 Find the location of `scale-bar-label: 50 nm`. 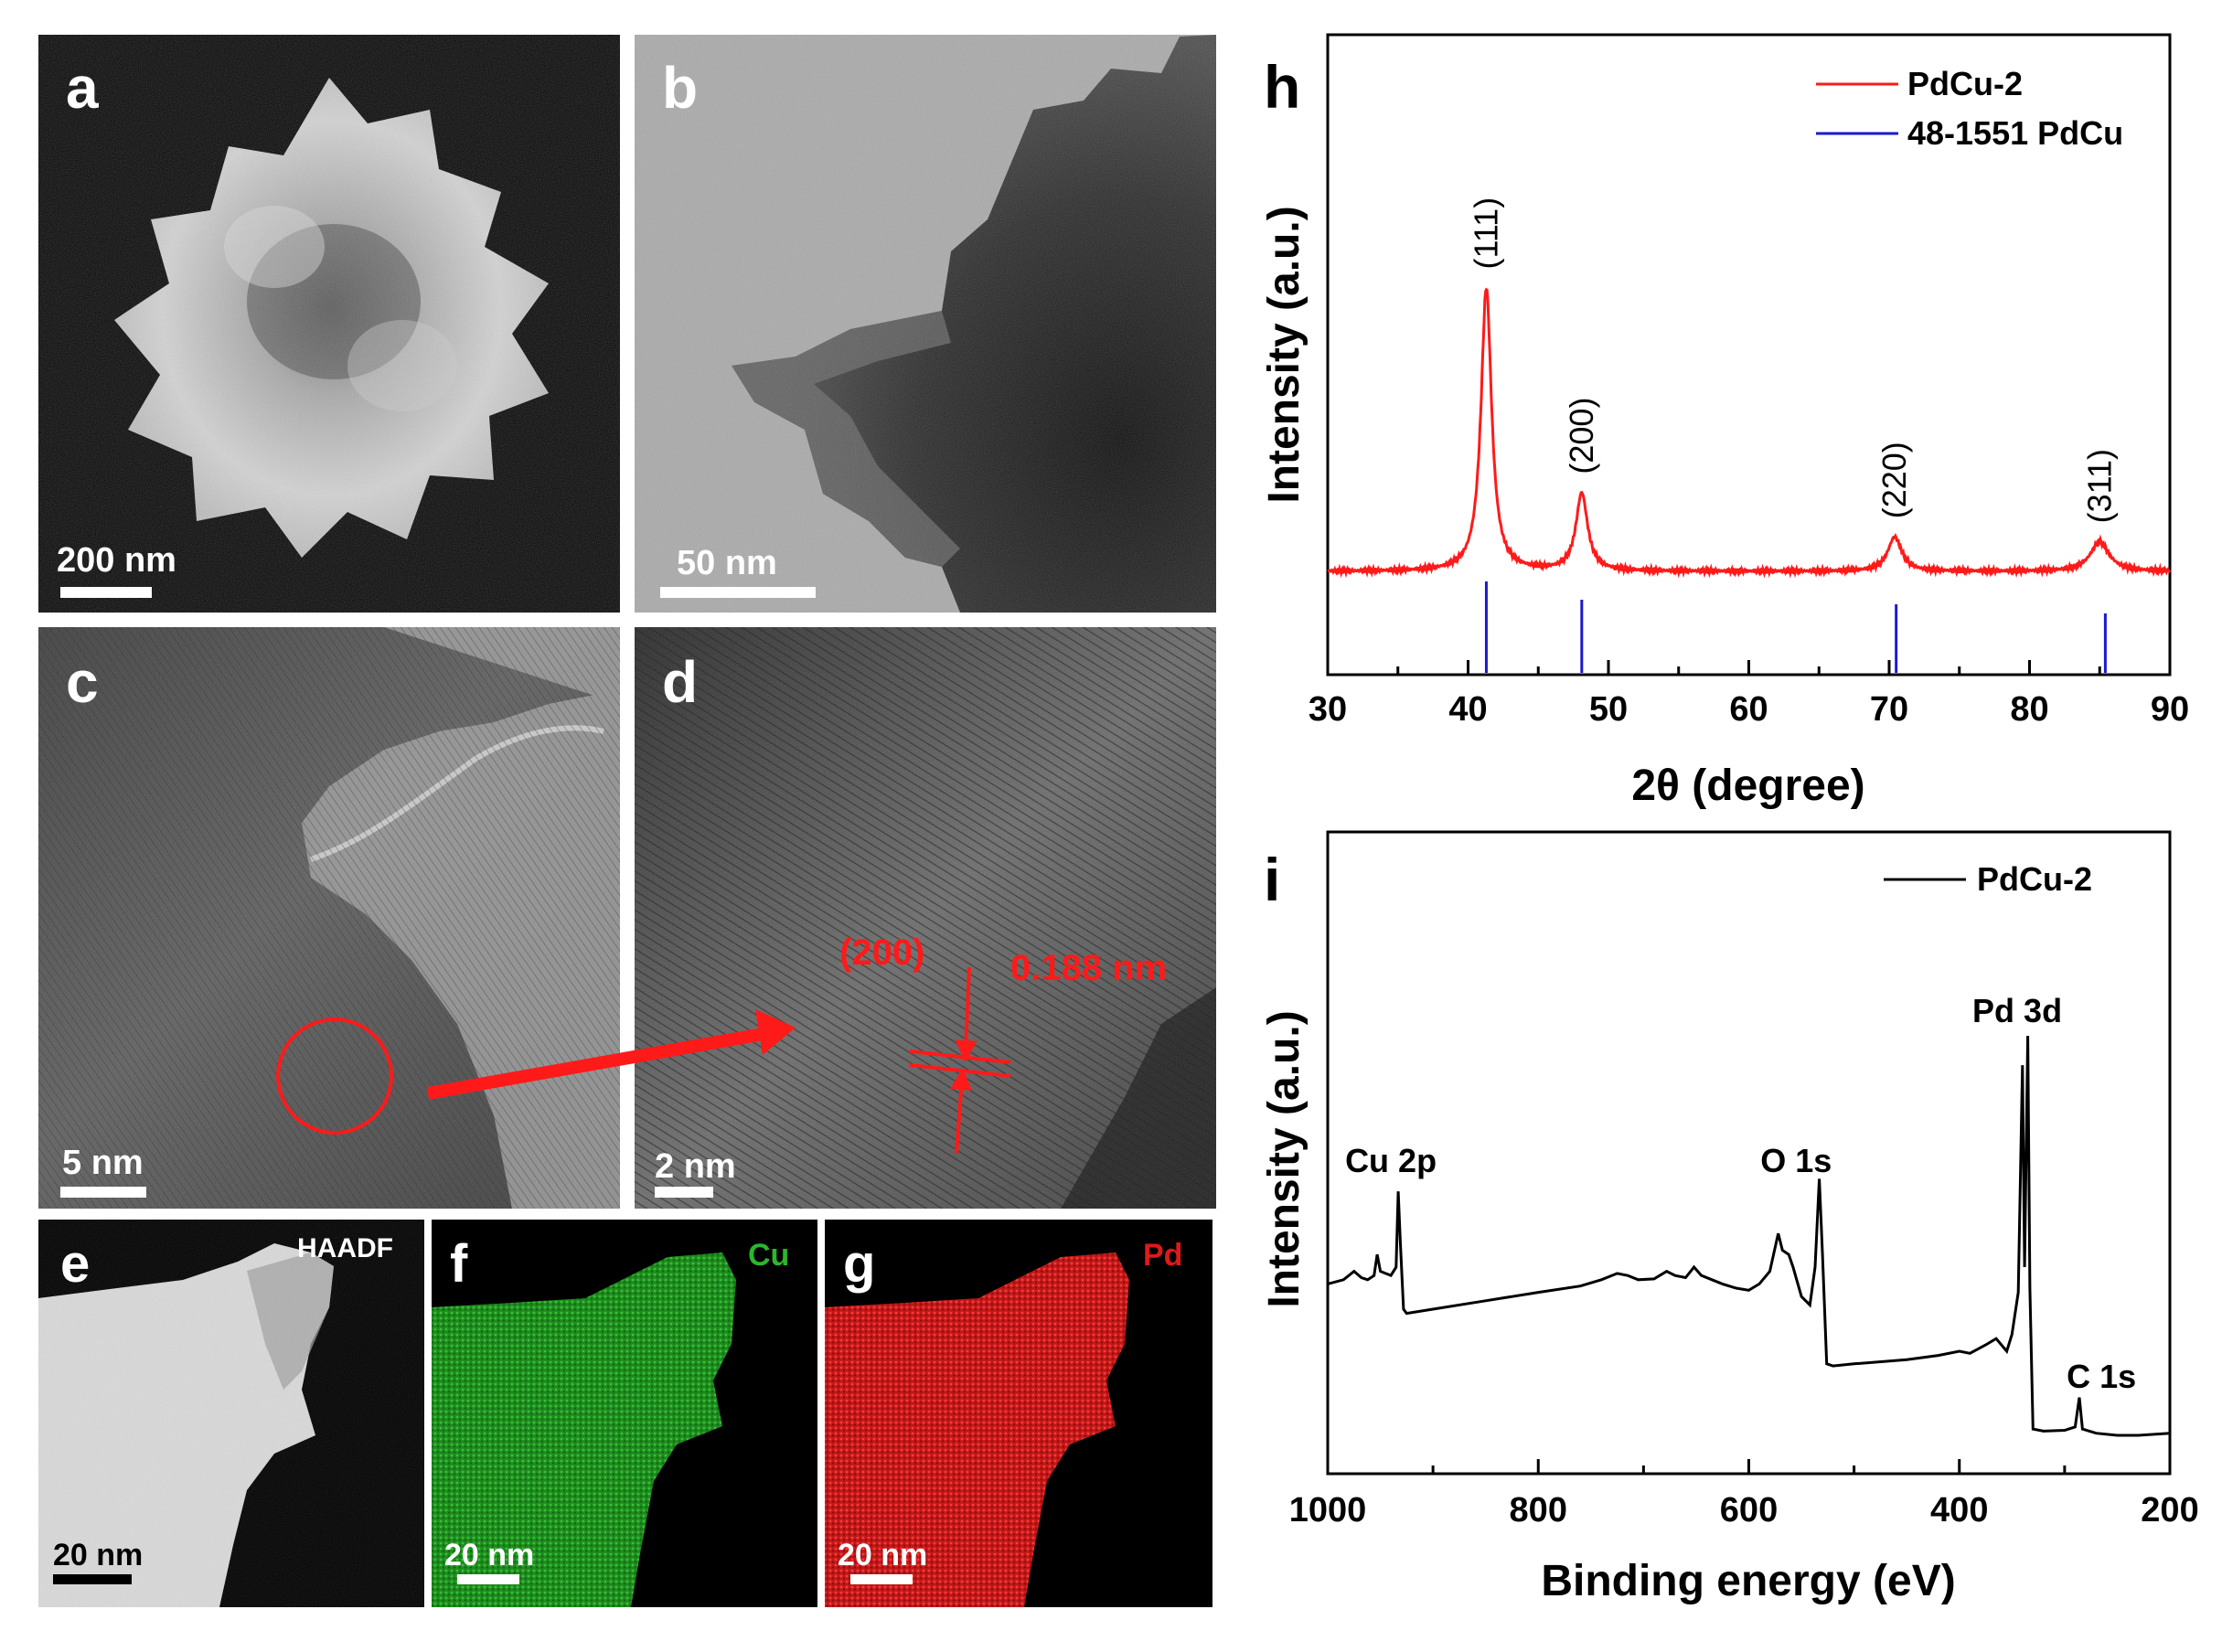

scale-bar-label: 50 nm is located at coordinates (727, 563).